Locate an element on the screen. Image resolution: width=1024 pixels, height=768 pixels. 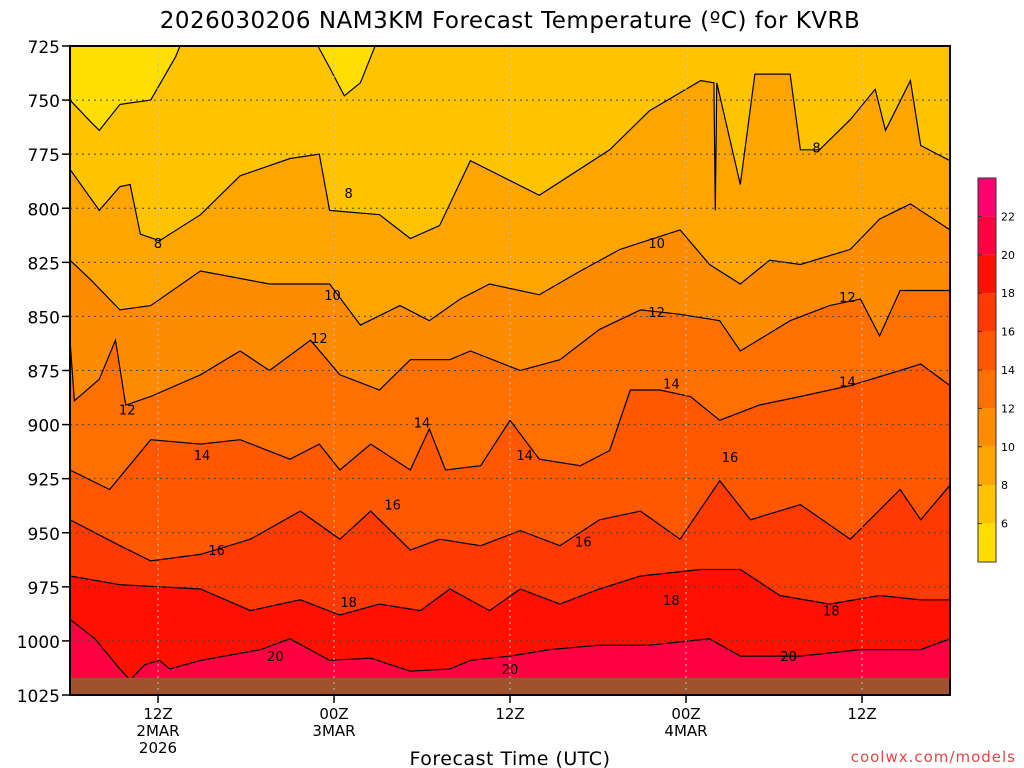
colorbar-label: 20 is located at coordinates (1008, 255).